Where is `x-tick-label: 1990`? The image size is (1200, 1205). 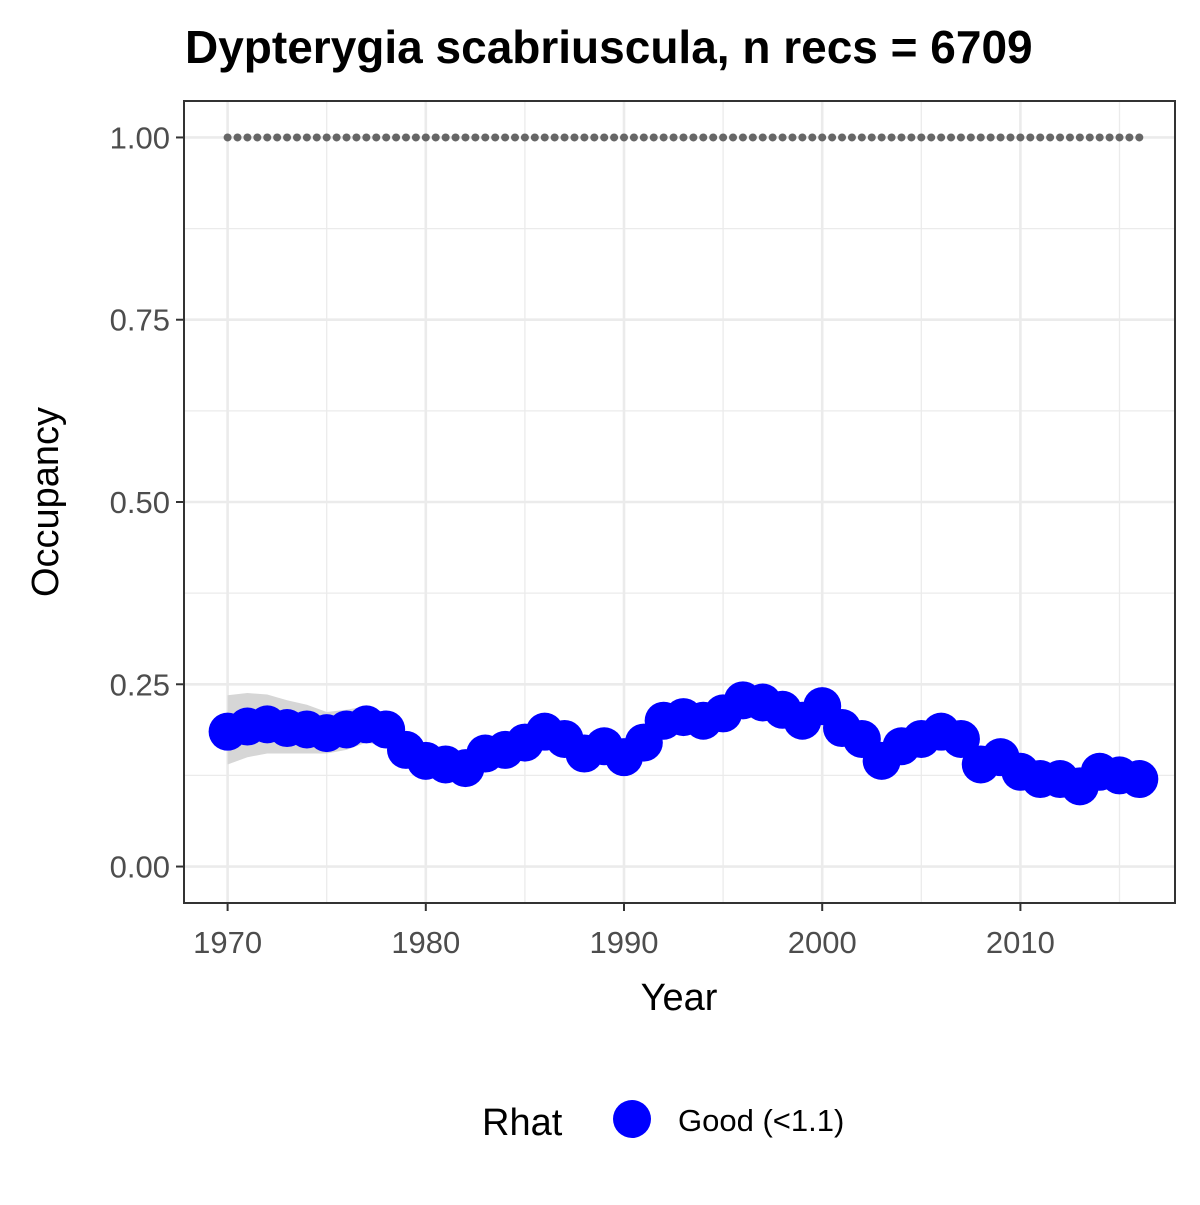 x-tick-label: 1990 is located at coordinates (624, 942).